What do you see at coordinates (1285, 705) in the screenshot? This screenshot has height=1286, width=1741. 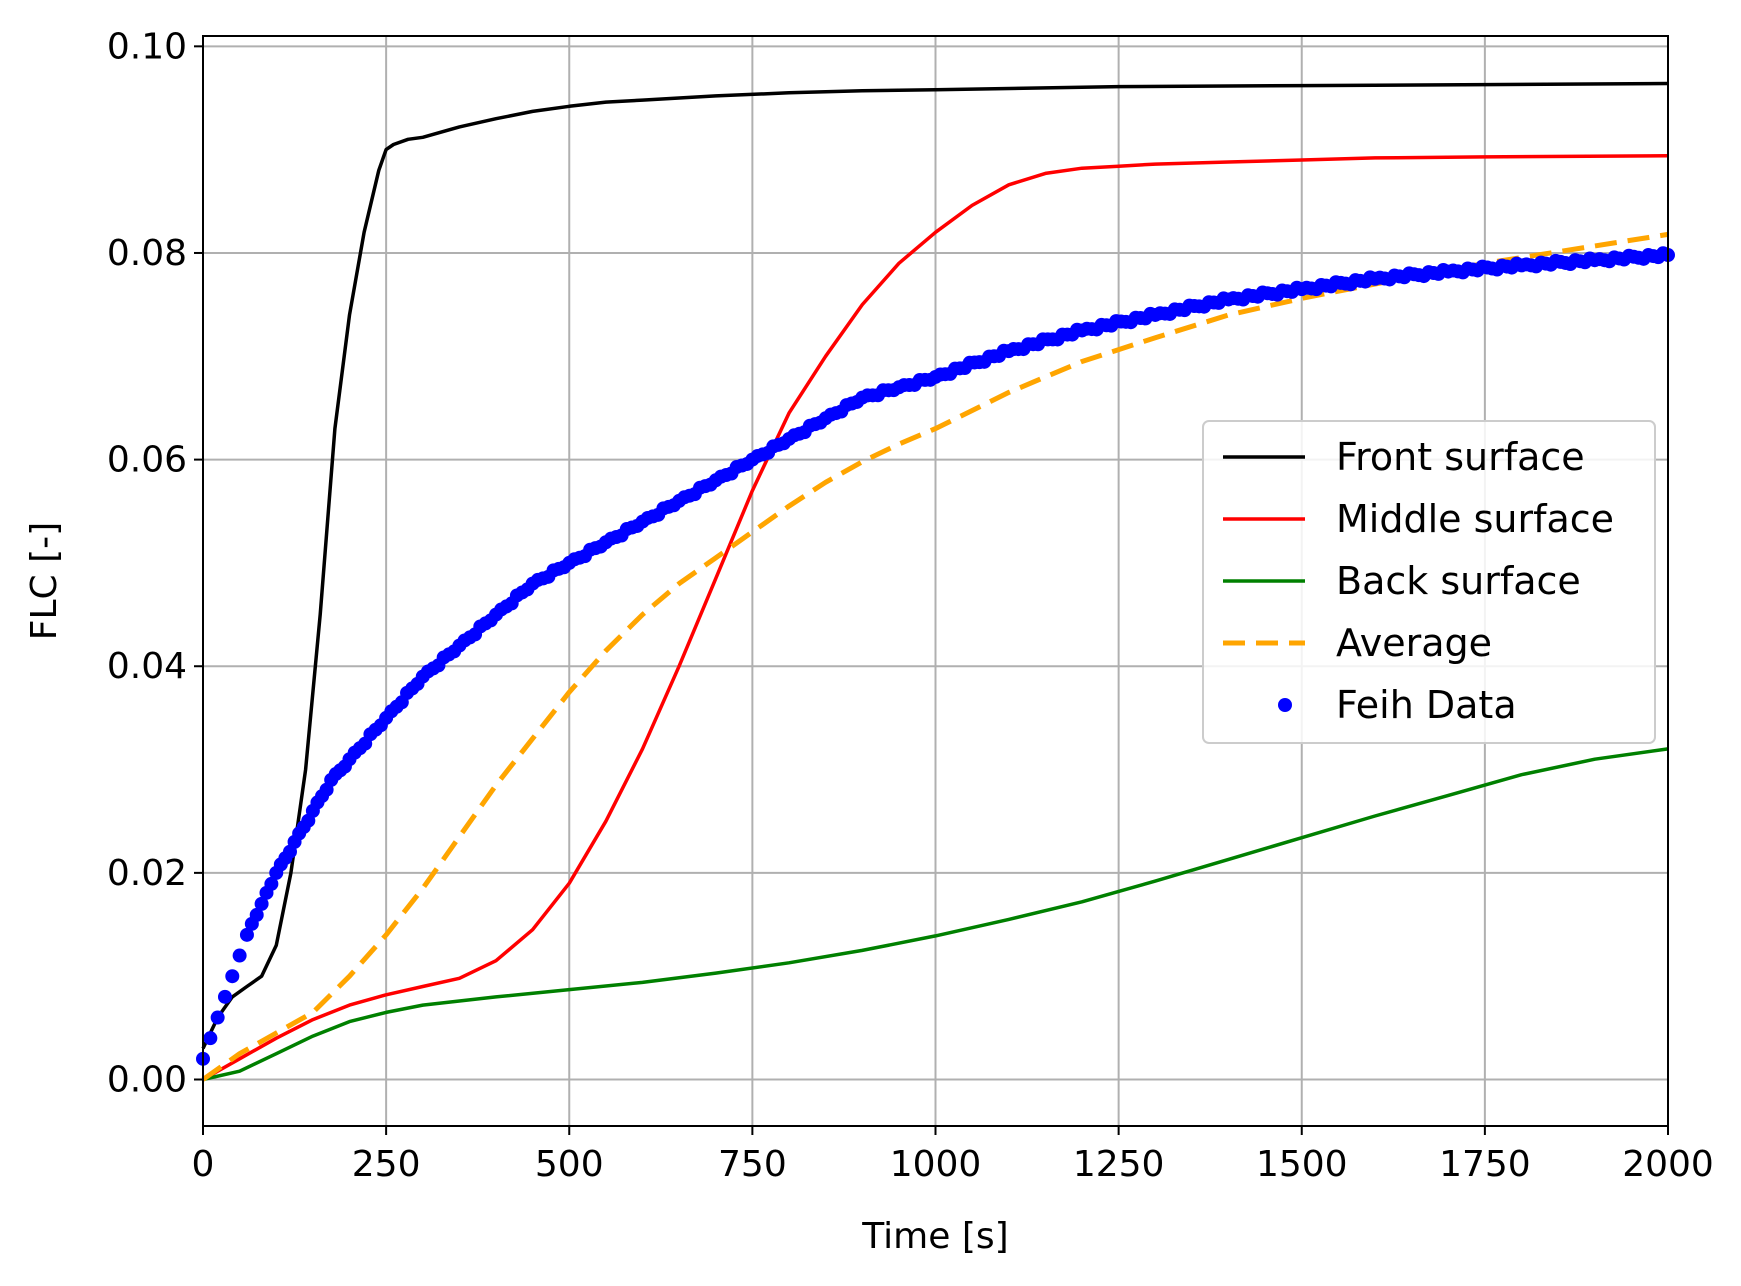 I see `legend-marker-feih-data` at bounding box center [1285, 705].